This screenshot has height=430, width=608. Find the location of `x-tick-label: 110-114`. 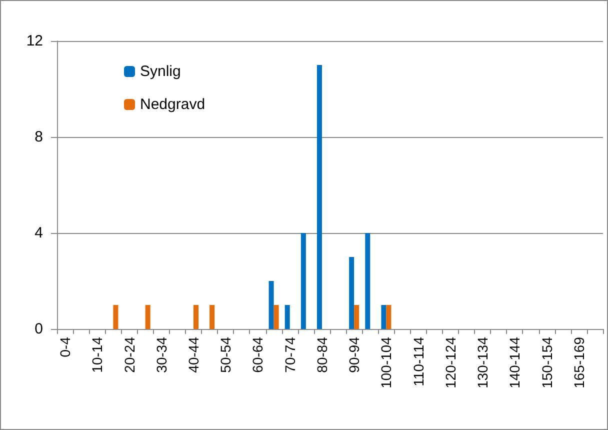

x-tick-label: 110-114 is located at coordinates (418, 361).